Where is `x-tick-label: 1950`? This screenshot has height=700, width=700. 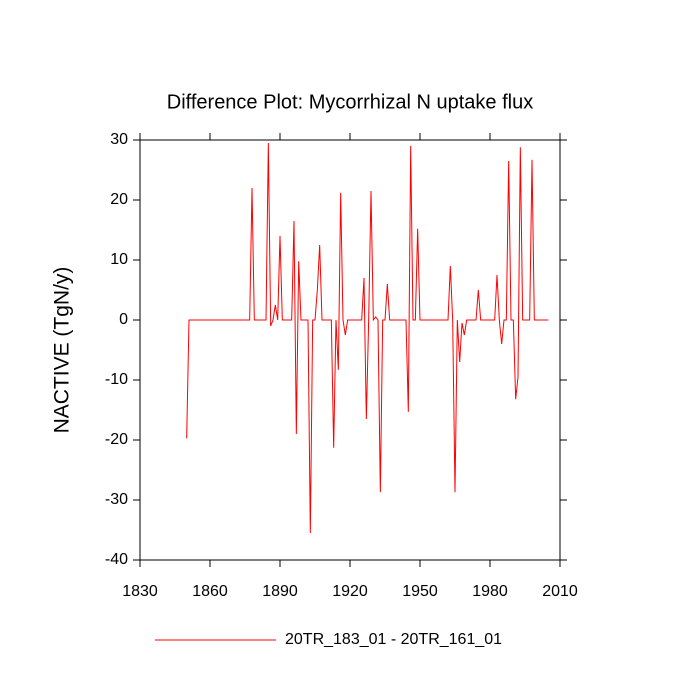
x-tick-label: 1950 is located at coordinates (420, 591).